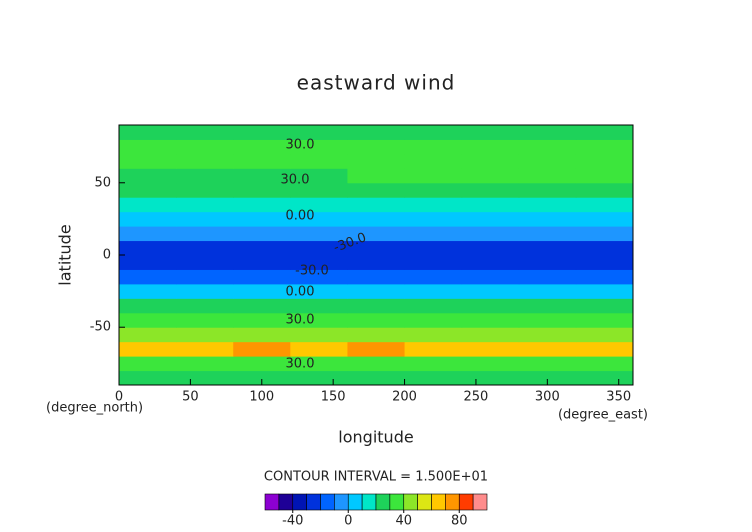 This screenshot has width=752, height=532. I want to click on y-tick-label: -50, so click(100, 327).